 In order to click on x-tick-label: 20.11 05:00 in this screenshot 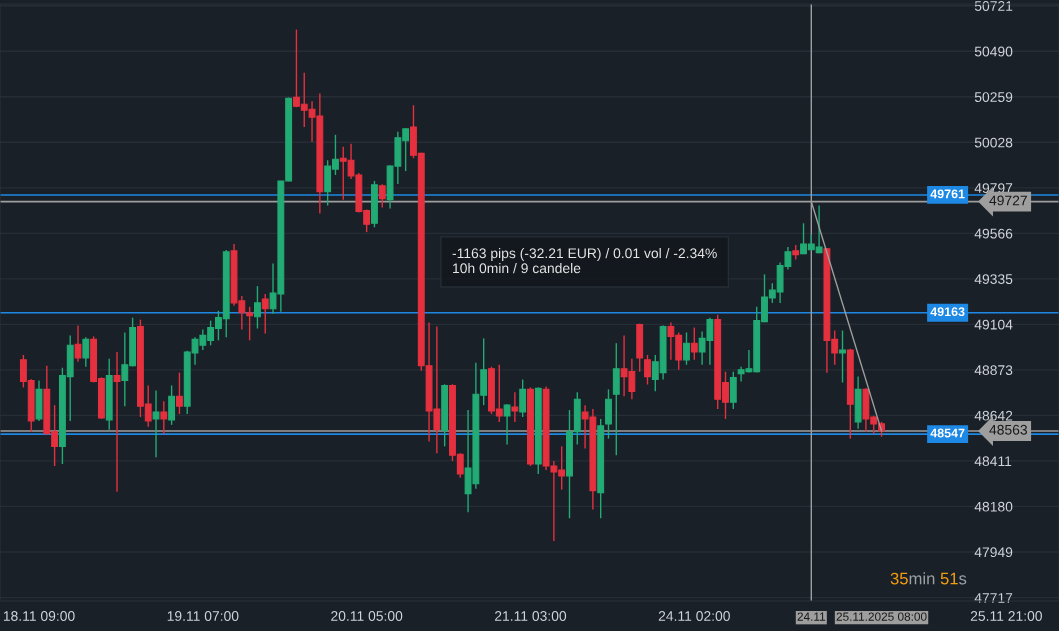, I will do `click(367, 616)`.